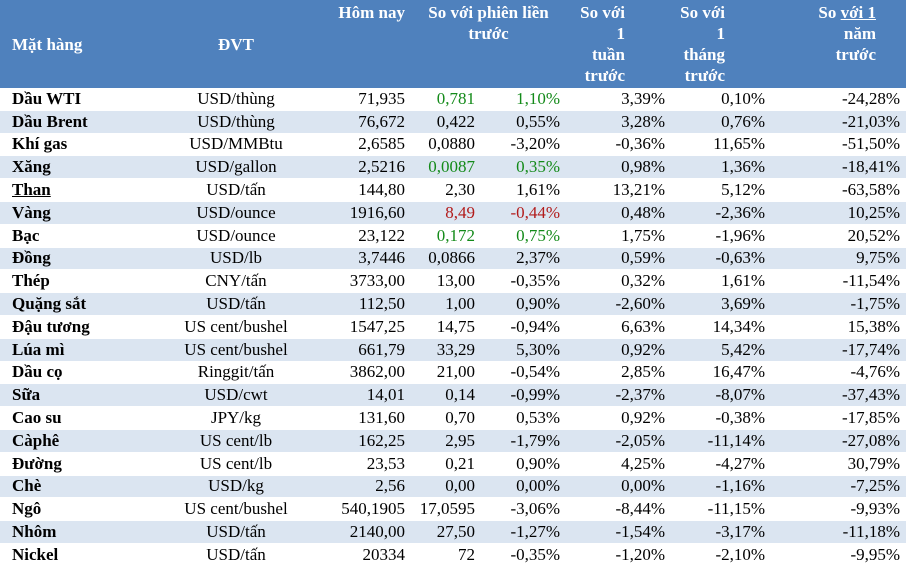 The image size is (908, 567). I want to click on price-today-cell: 540,1905, so click(361, 509).